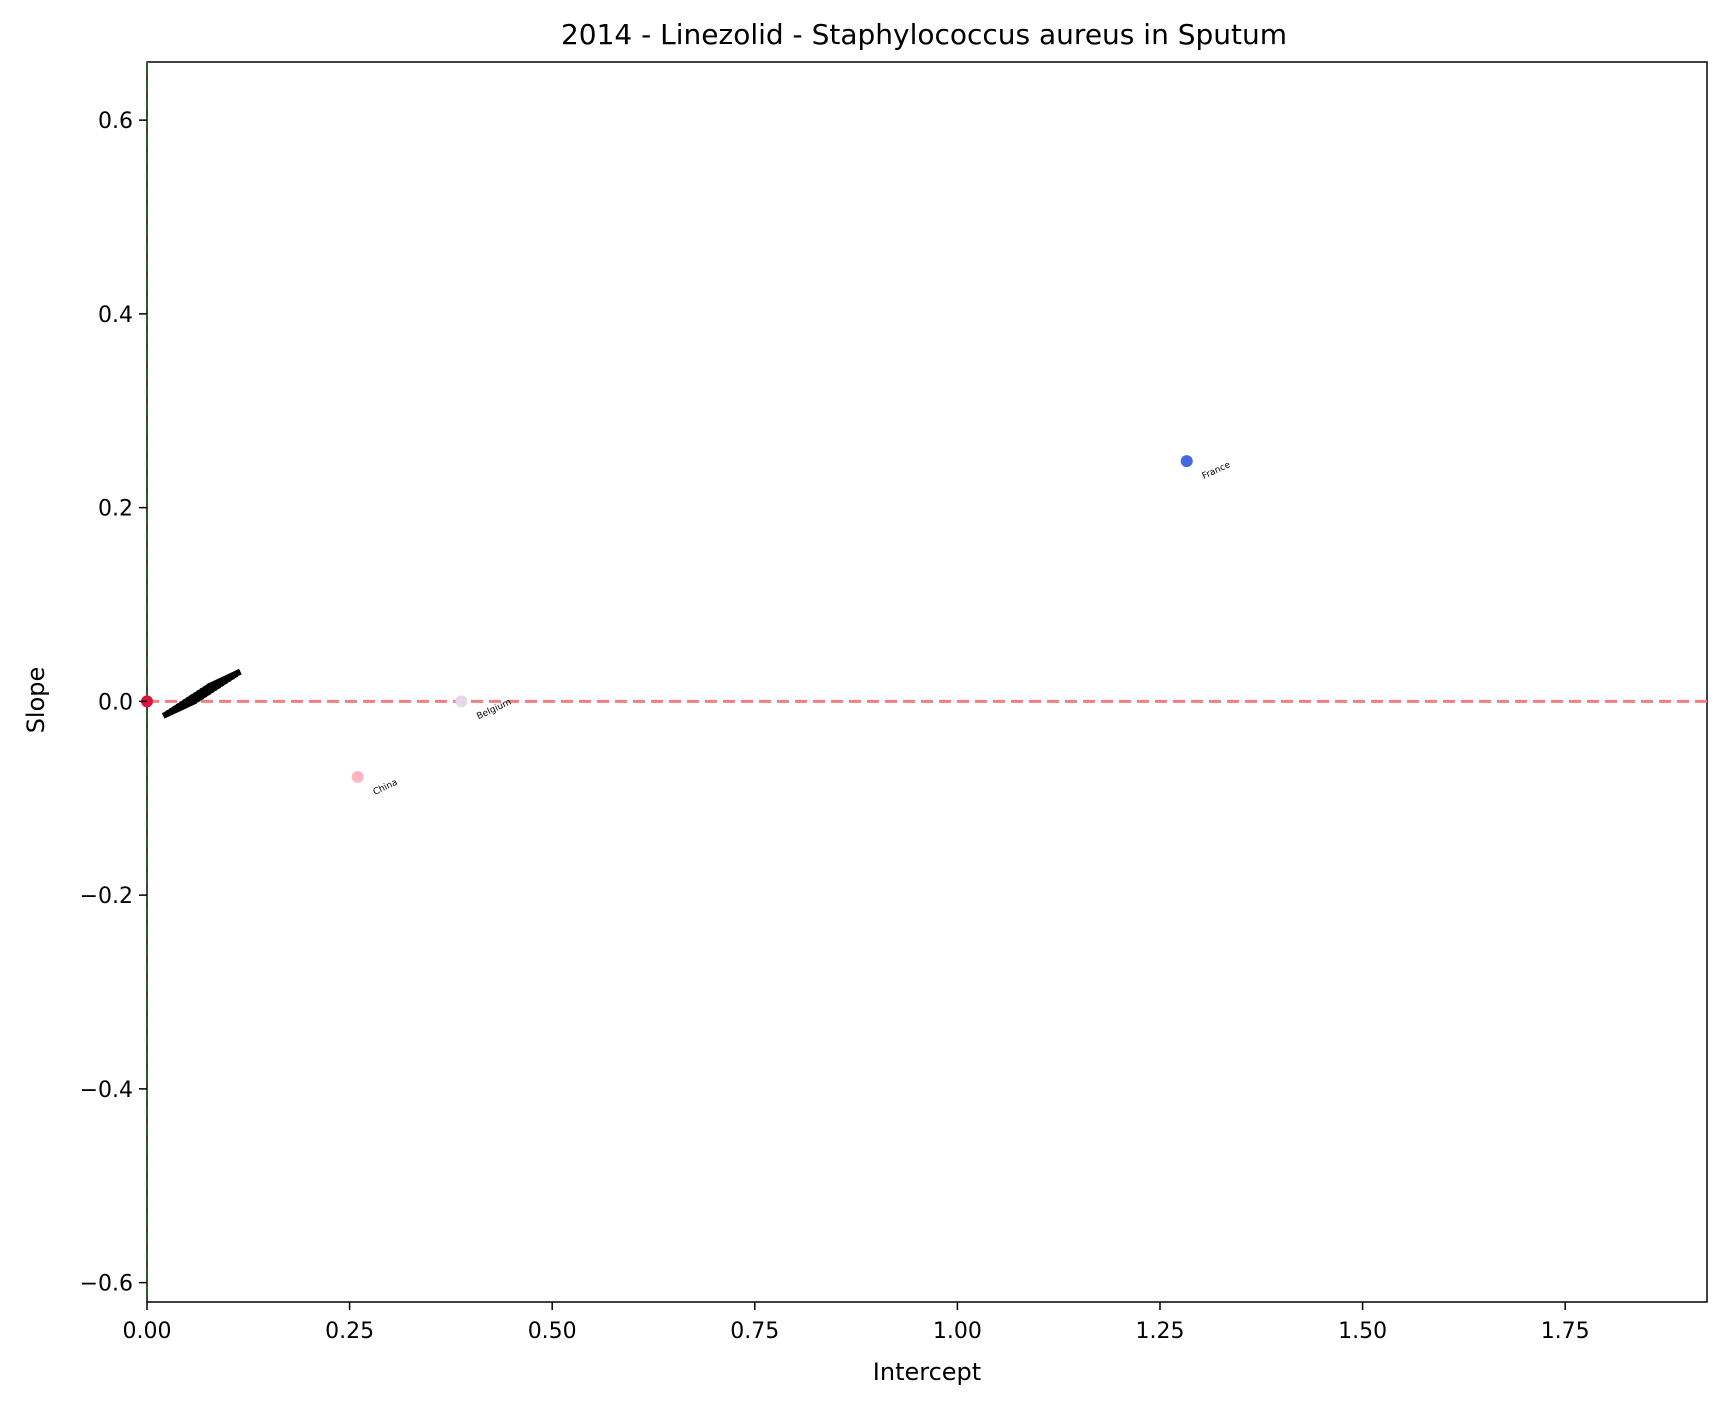 Image resolution: width=1716 pixels, height=1401 pixels. I want to click on y-tick-label: −0.6, so click(106, 1284).